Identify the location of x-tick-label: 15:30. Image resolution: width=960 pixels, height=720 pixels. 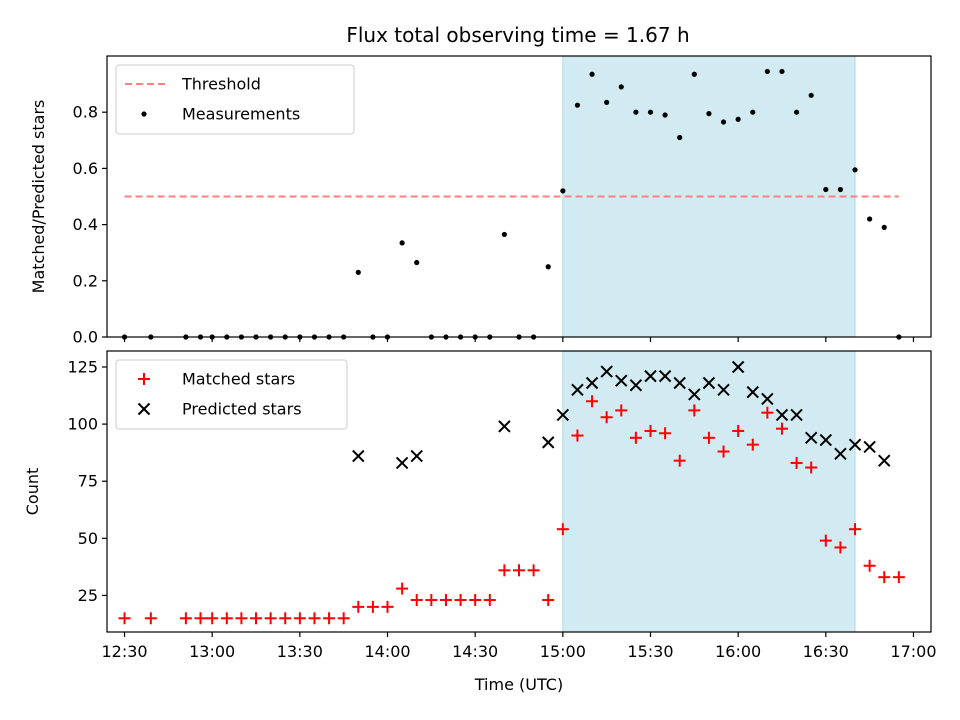
(650, 651).